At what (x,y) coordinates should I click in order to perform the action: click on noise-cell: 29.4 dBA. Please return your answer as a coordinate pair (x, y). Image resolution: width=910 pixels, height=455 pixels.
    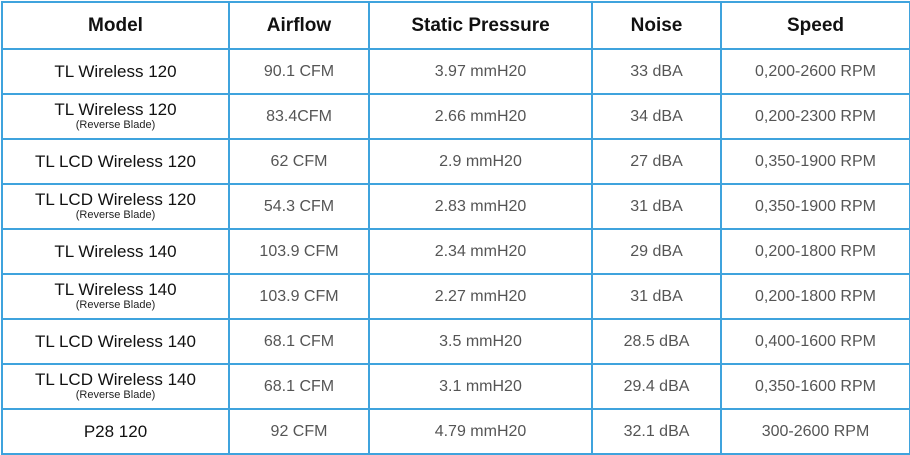
    Looking at the image, I should click on (656, 386).